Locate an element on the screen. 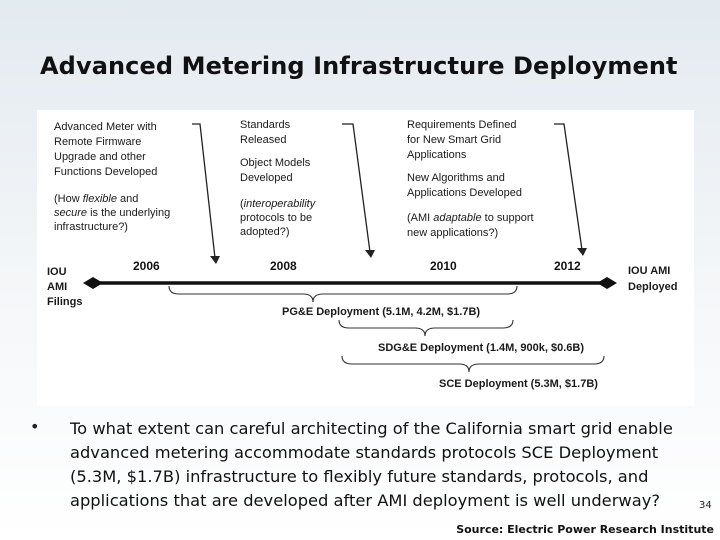 The image size is (720, 540). deployment-label-sce: SCE Deployment (5.3M, $1.7B) is located at coordinates (518, 384).